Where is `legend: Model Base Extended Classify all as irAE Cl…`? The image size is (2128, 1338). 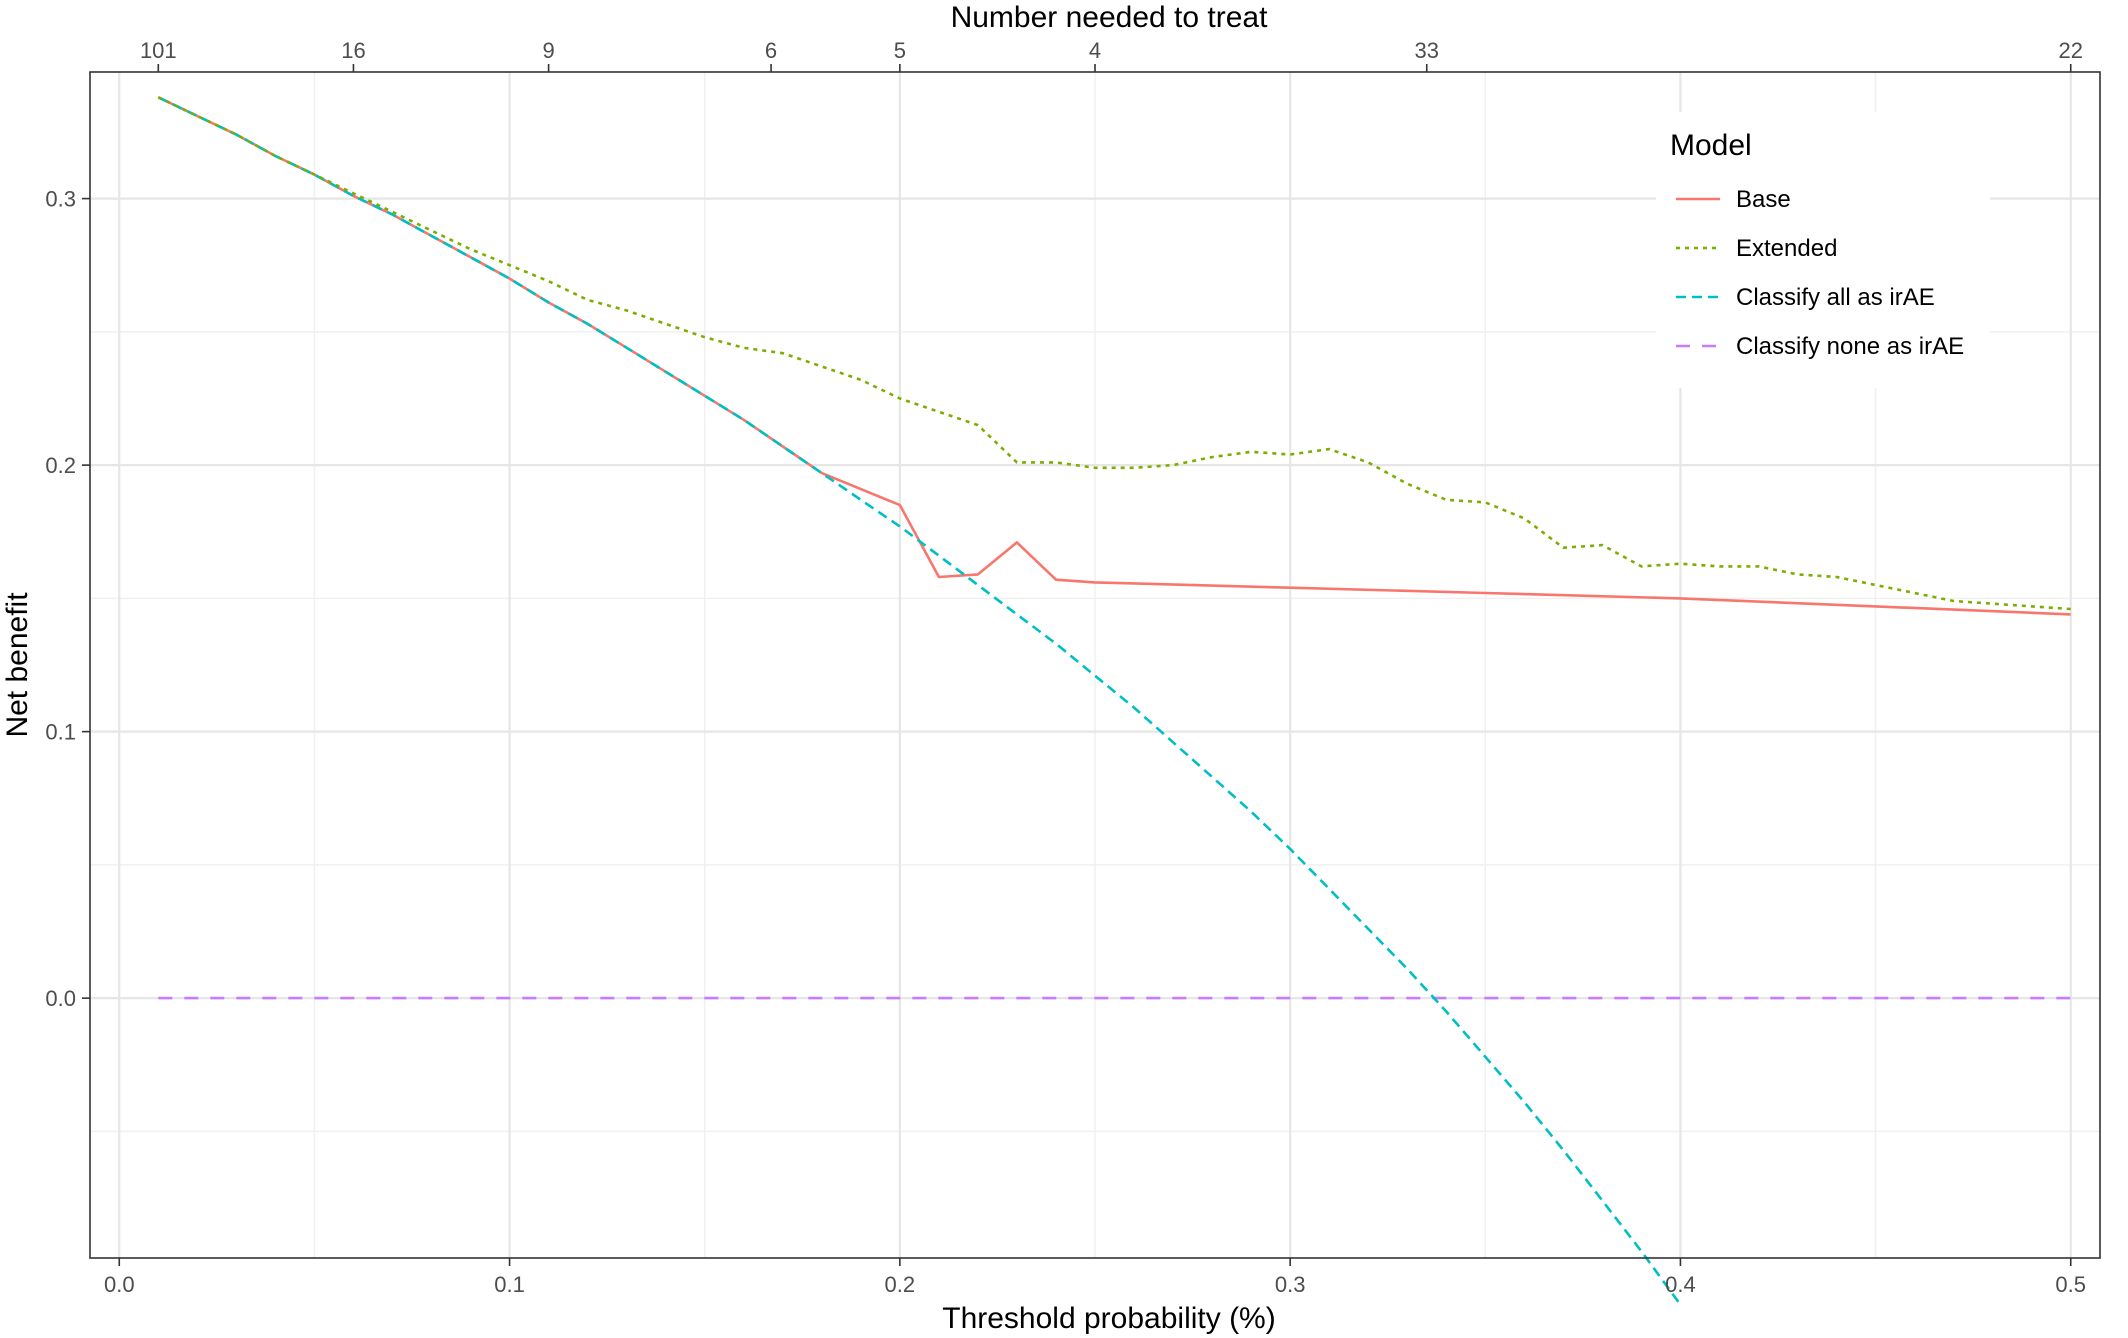 legend: Model Base Extended Classify all as irAE Cl… is located at coordinates (1823, 250).